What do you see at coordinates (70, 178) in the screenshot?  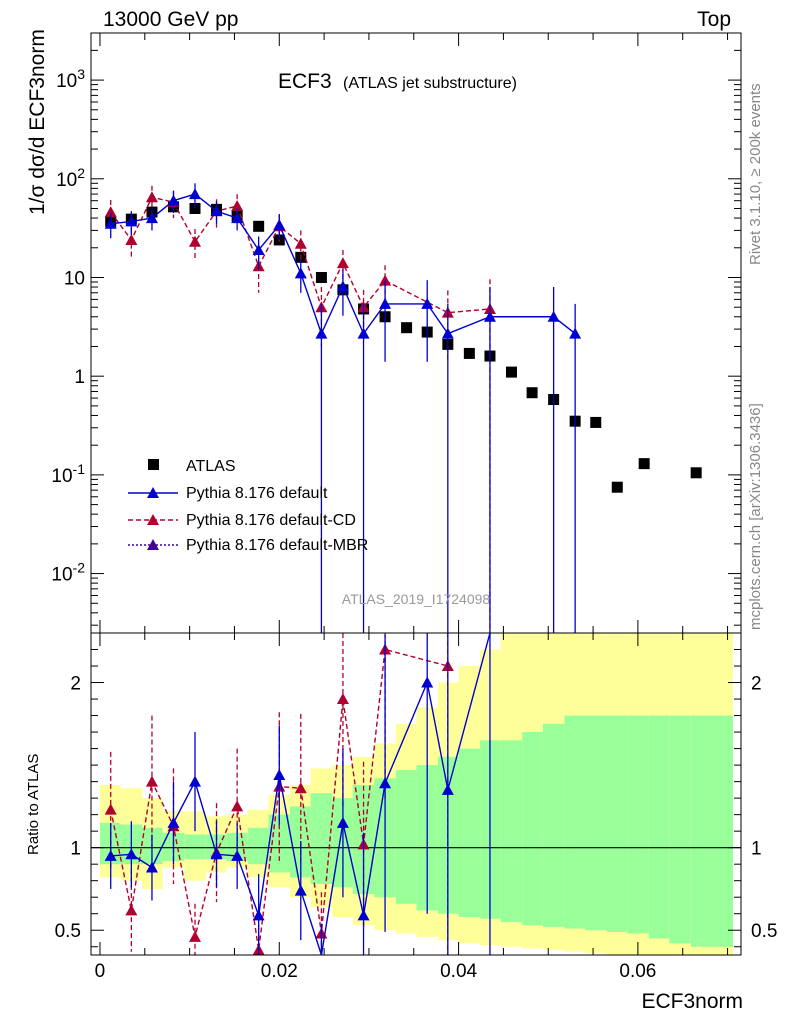 I see `main-y-tick-label: 10²` at bounding box center [70, 178].